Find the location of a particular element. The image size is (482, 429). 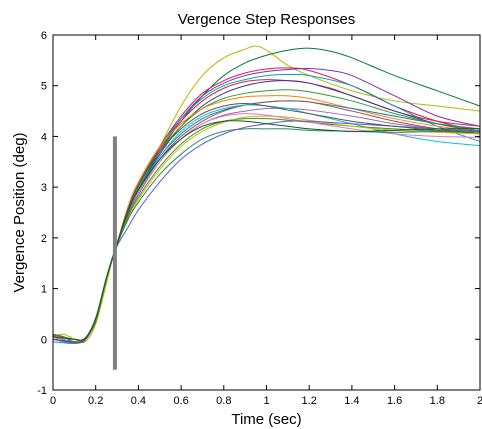

y-tick-label: 5 is located at coordinates (44, 87).